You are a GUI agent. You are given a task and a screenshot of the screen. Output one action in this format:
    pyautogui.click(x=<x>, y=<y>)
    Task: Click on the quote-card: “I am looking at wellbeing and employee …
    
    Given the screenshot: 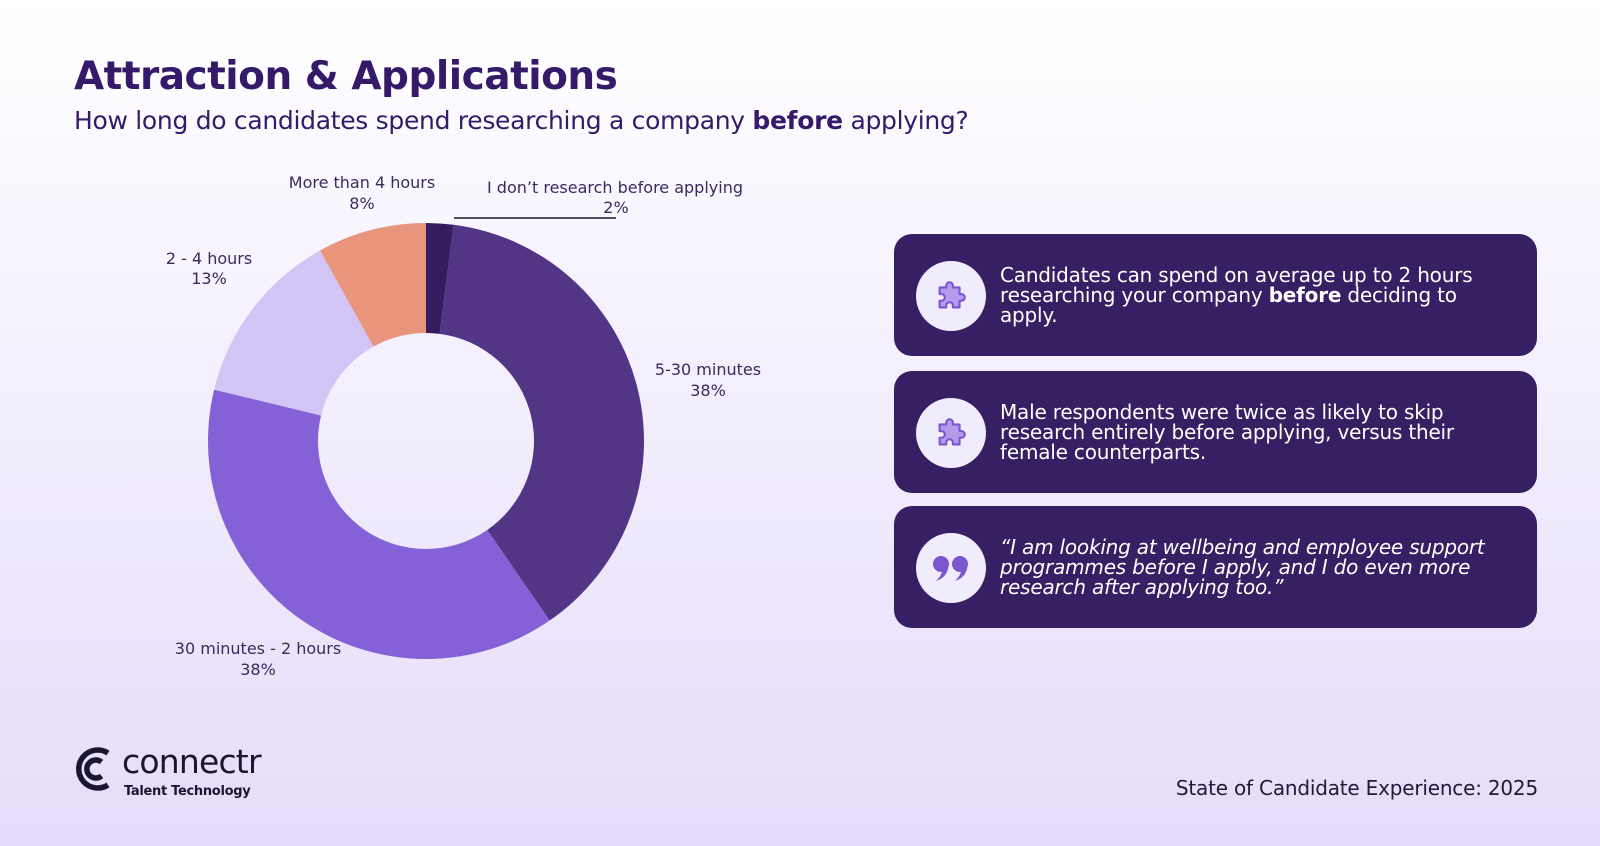 What is the action you would take?
    pyautogui.click(x=1215, y=567)
    